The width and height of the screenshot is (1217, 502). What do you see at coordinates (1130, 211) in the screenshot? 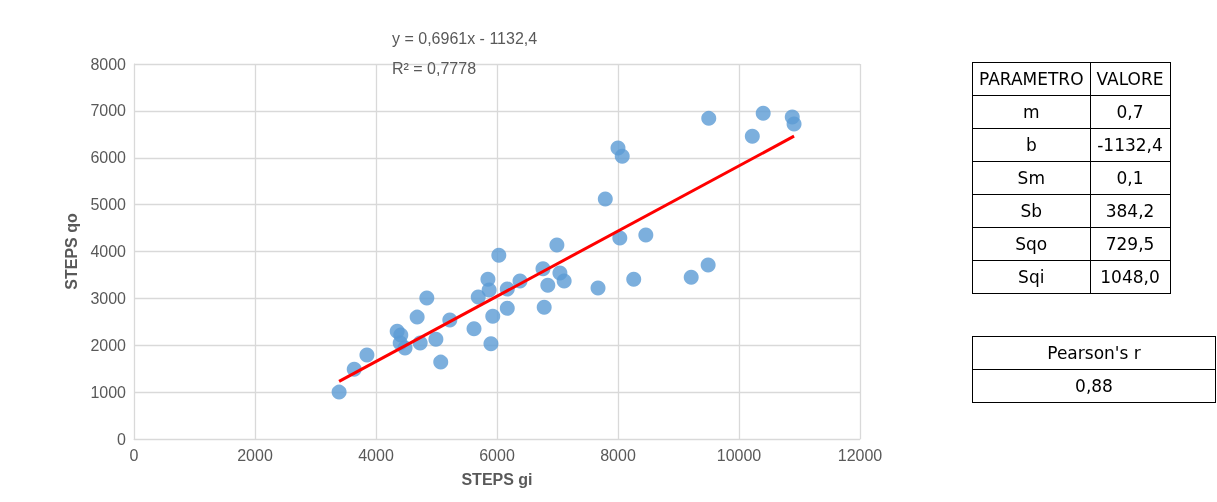
I see `text: 384,2` at bounding box center [1130, 211].